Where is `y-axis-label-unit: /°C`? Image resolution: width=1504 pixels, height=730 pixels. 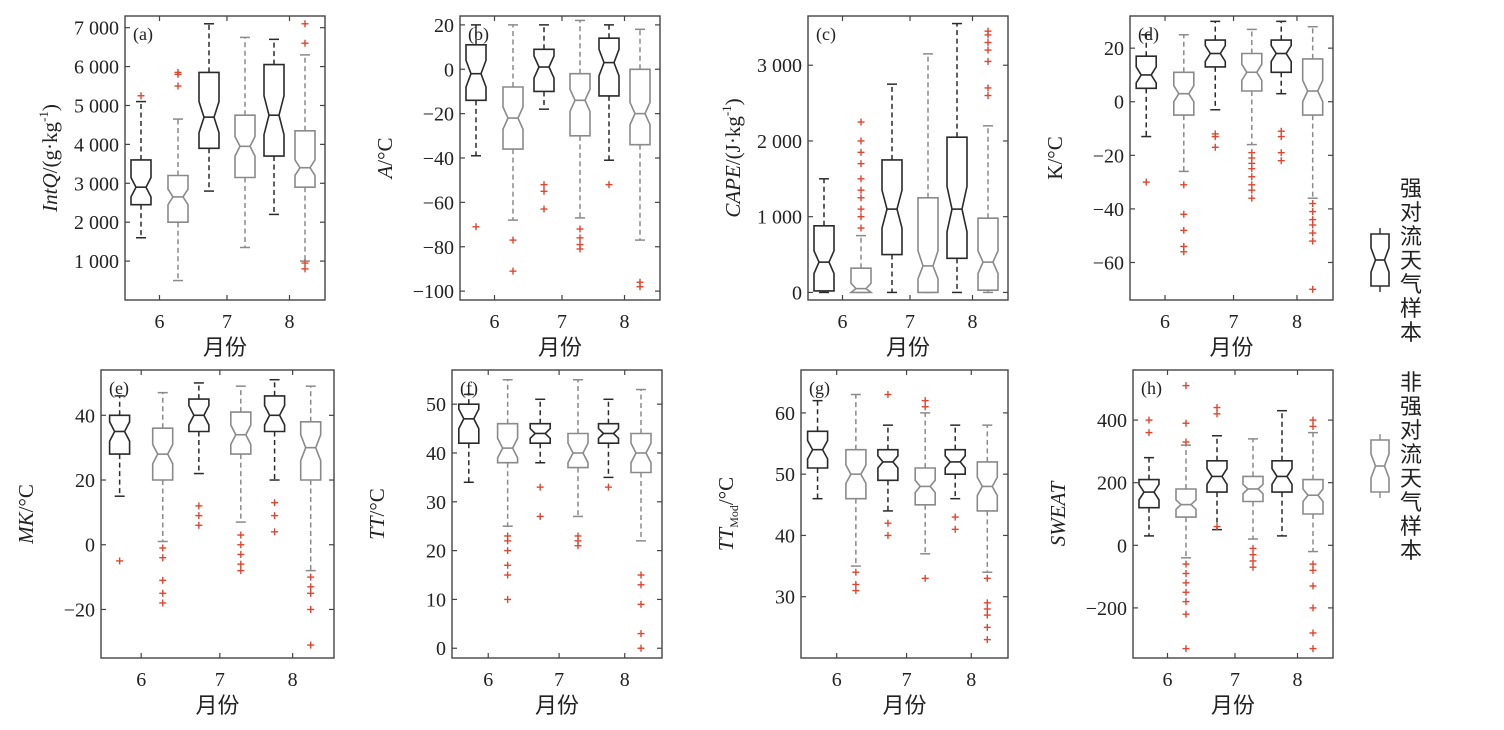 y-axis-label-unit: /°C is located at coordinates (726, 491).